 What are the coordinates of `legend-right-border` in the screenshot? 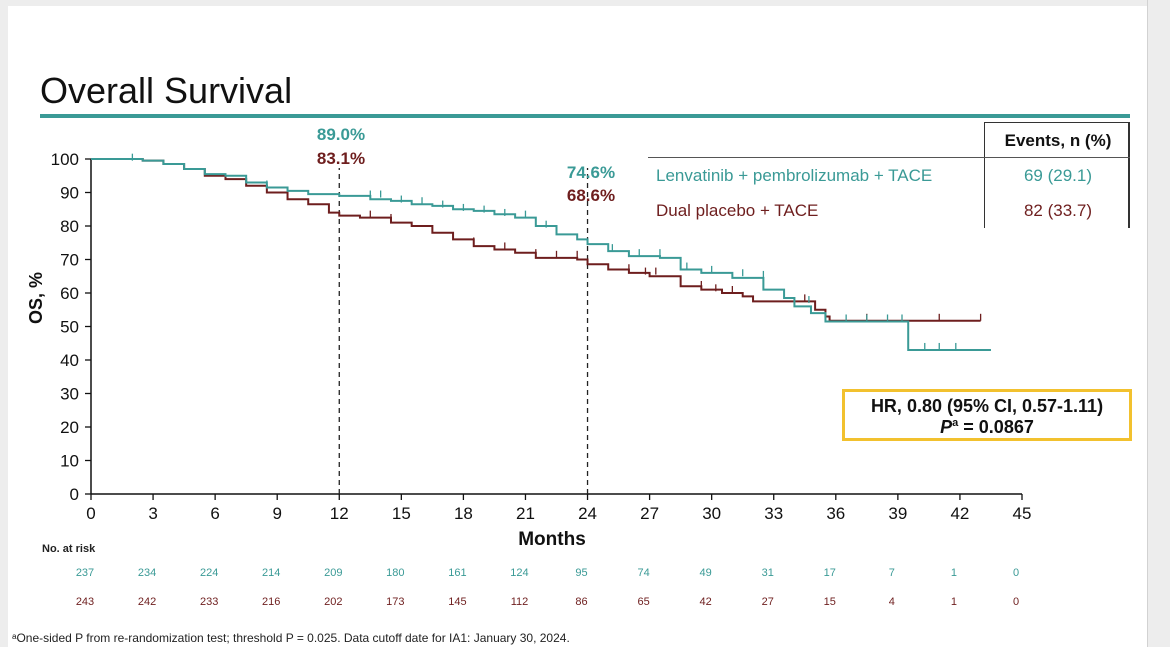 It's located at (1129, 175).